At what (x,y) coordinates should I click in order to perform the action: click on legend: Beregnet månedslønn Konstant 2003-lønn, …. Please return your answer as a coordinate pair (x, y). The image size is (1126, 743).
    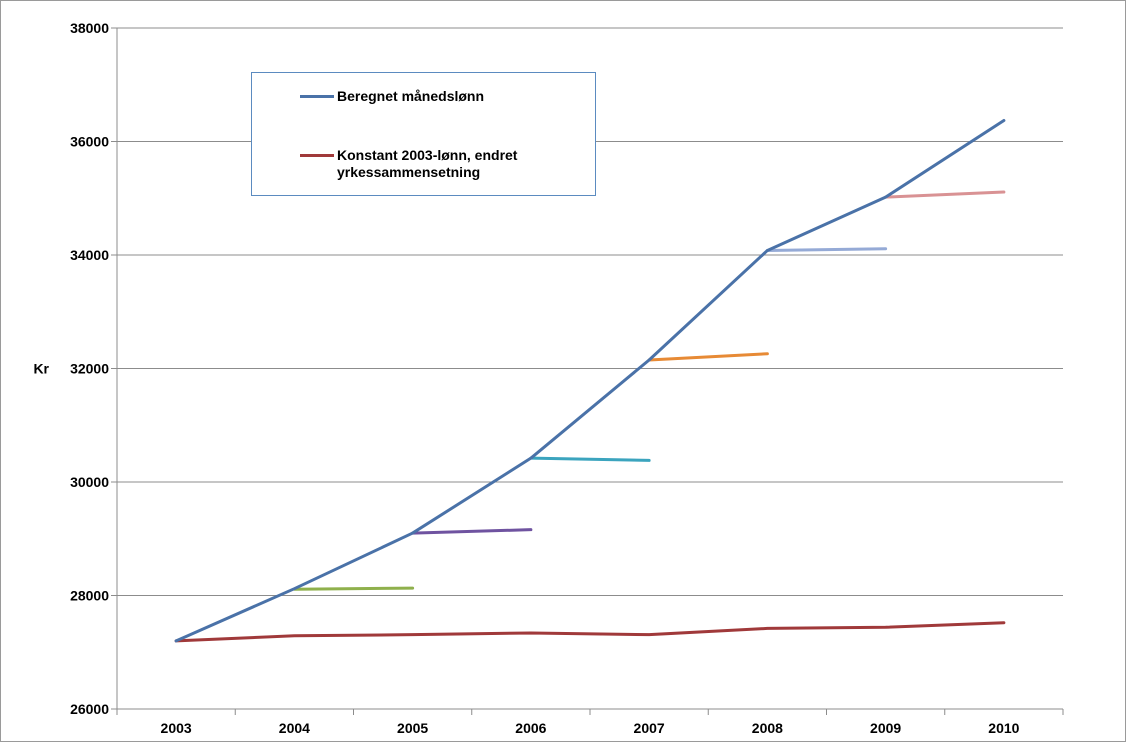
    Looking at the image, I should click on (423, 134).